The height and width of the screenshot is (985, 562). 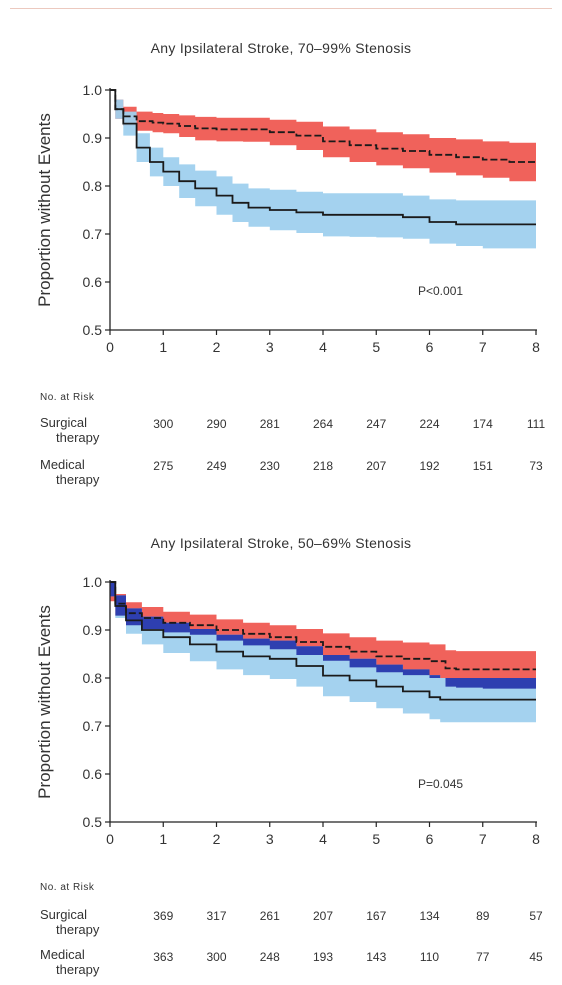 What do you see at coordinates (376, 916) in the screenshot?
I see `at-risk-count: 167` at bounding box center [376, 916].